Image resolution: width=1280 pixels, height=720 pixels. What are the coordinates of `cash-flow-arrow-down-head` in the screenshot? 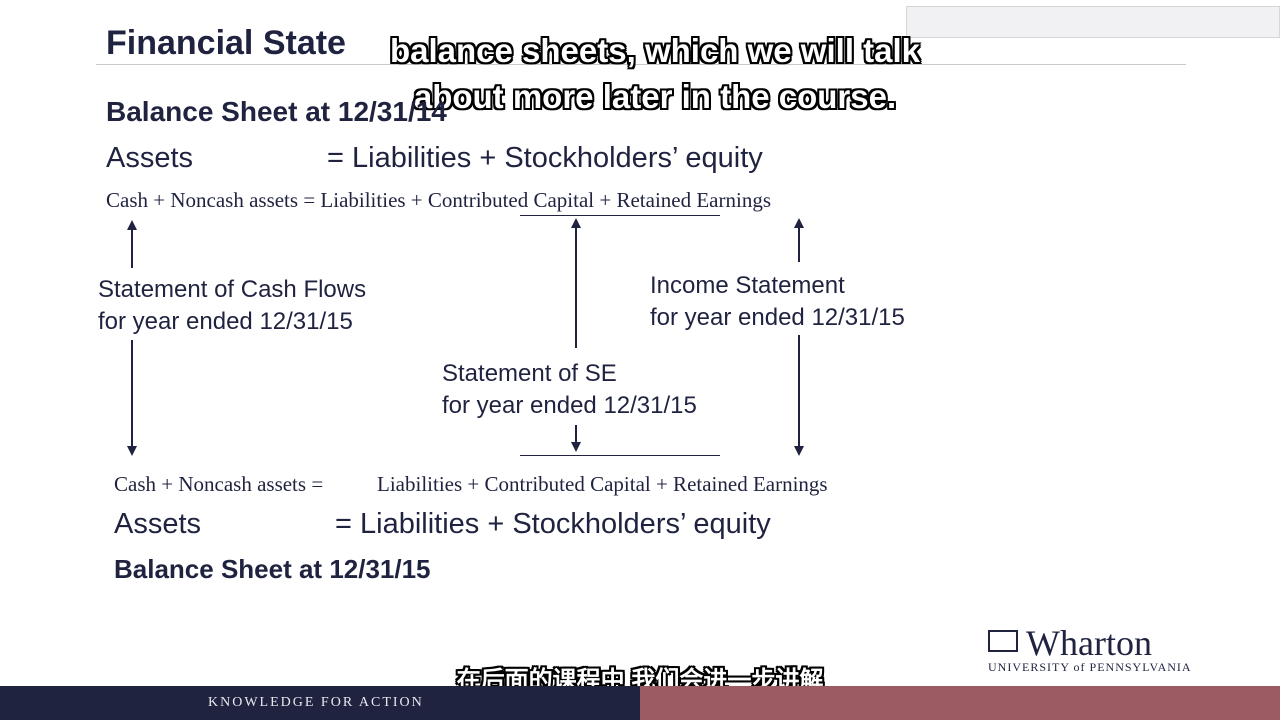 It's located at (132, 451).